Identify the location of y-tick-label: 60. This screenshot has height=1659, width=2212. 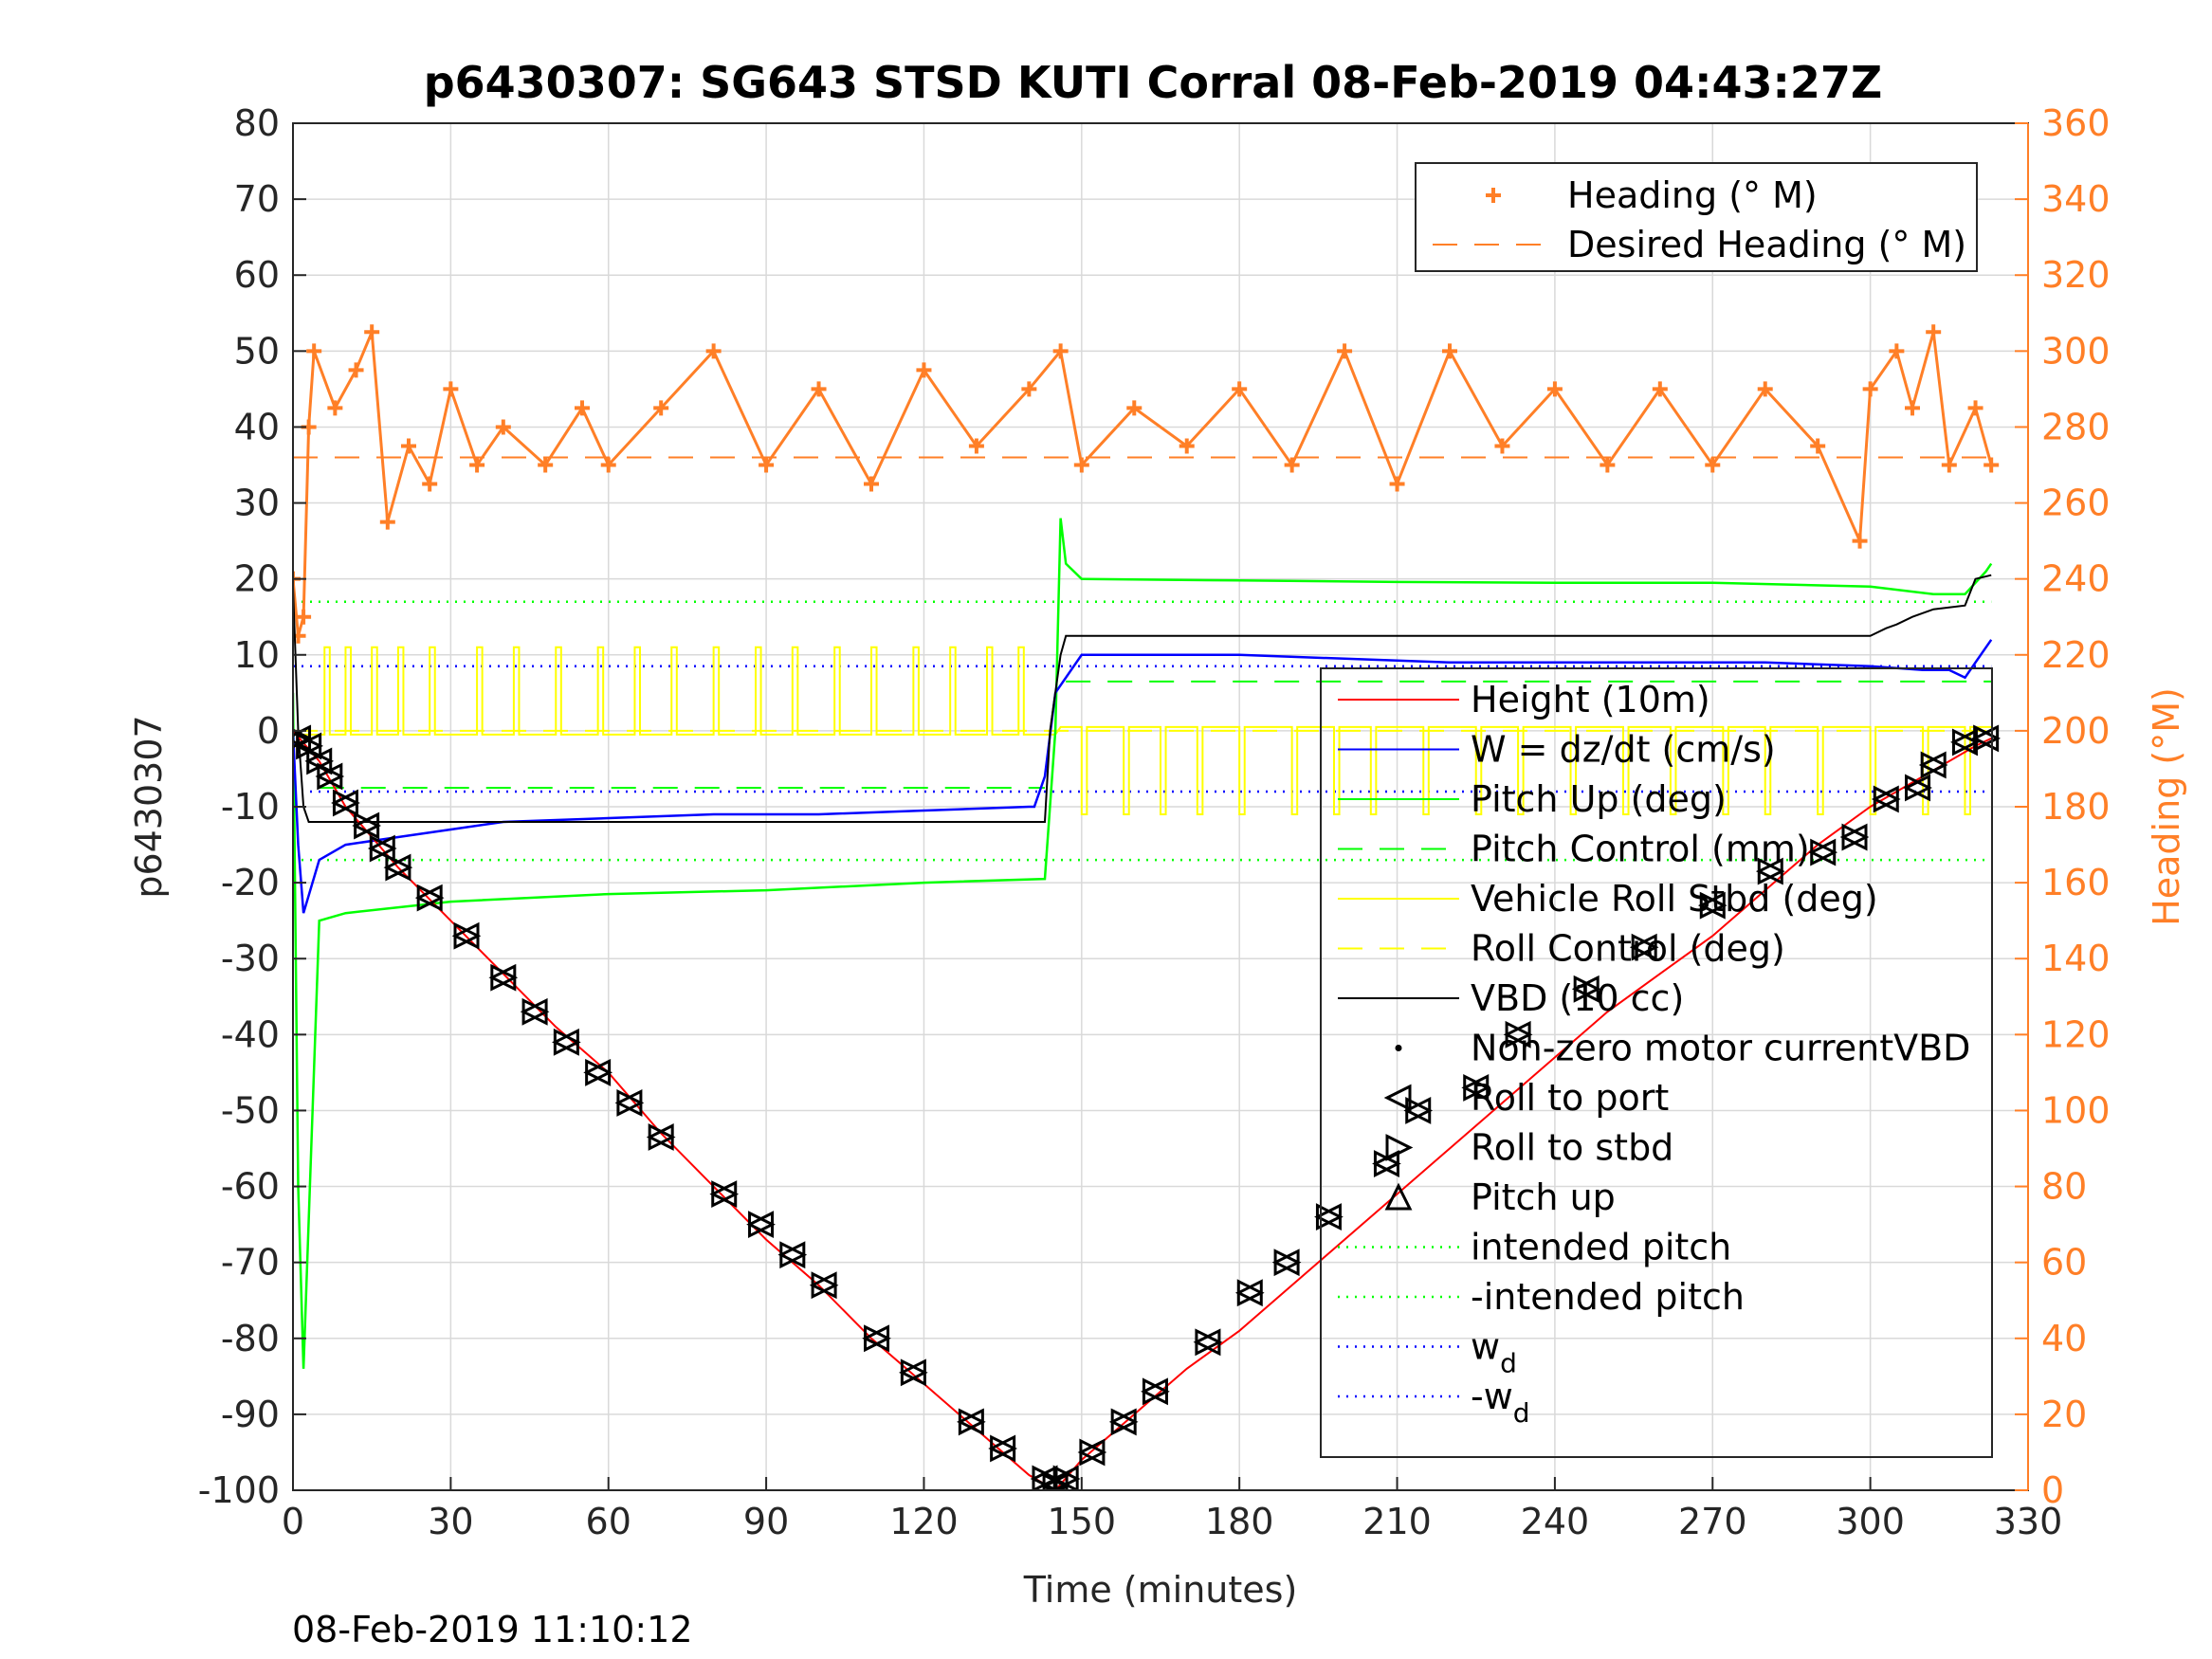
(257, 275).